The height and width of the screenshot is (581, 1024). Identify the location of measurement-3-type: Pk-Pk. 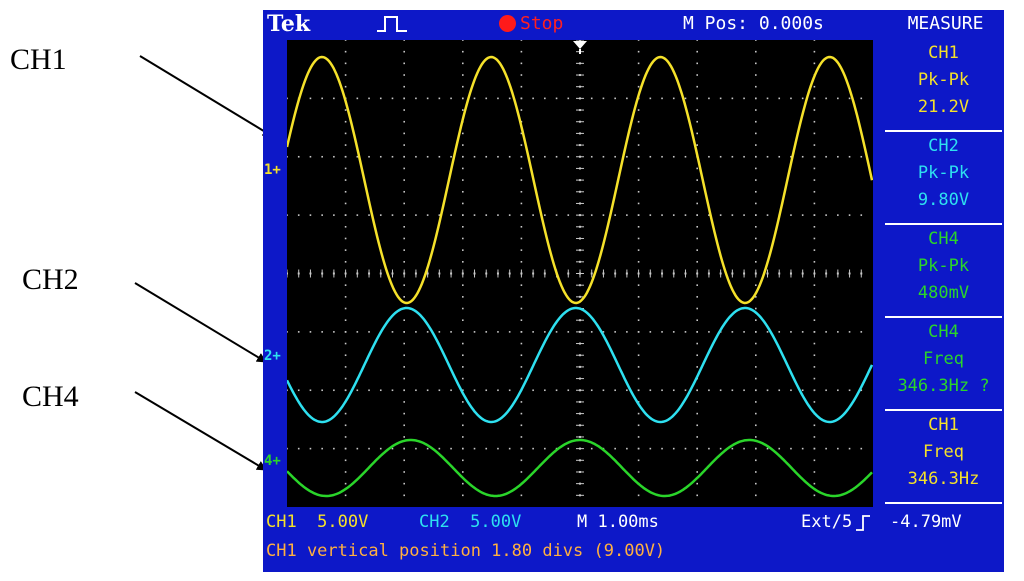
(943, 266).